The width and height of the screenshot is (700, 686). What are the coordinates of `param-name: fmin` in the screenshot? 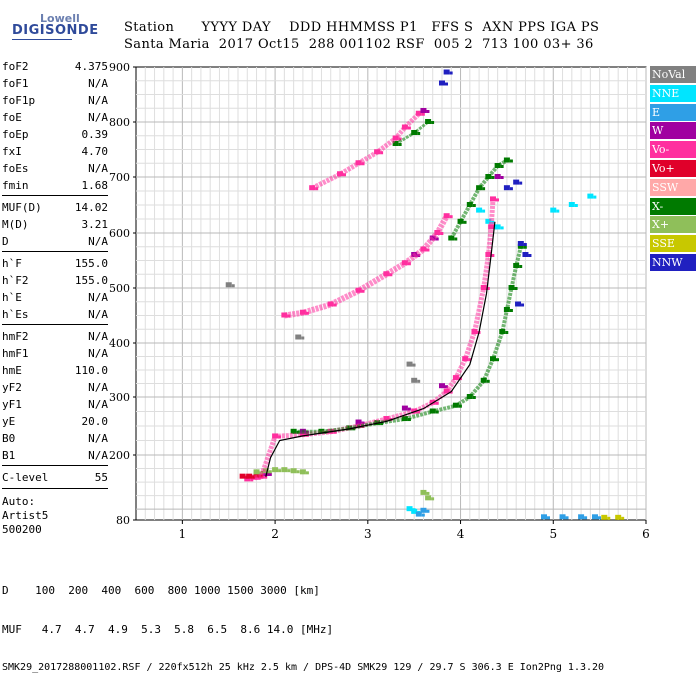 It's located at (15, 185).